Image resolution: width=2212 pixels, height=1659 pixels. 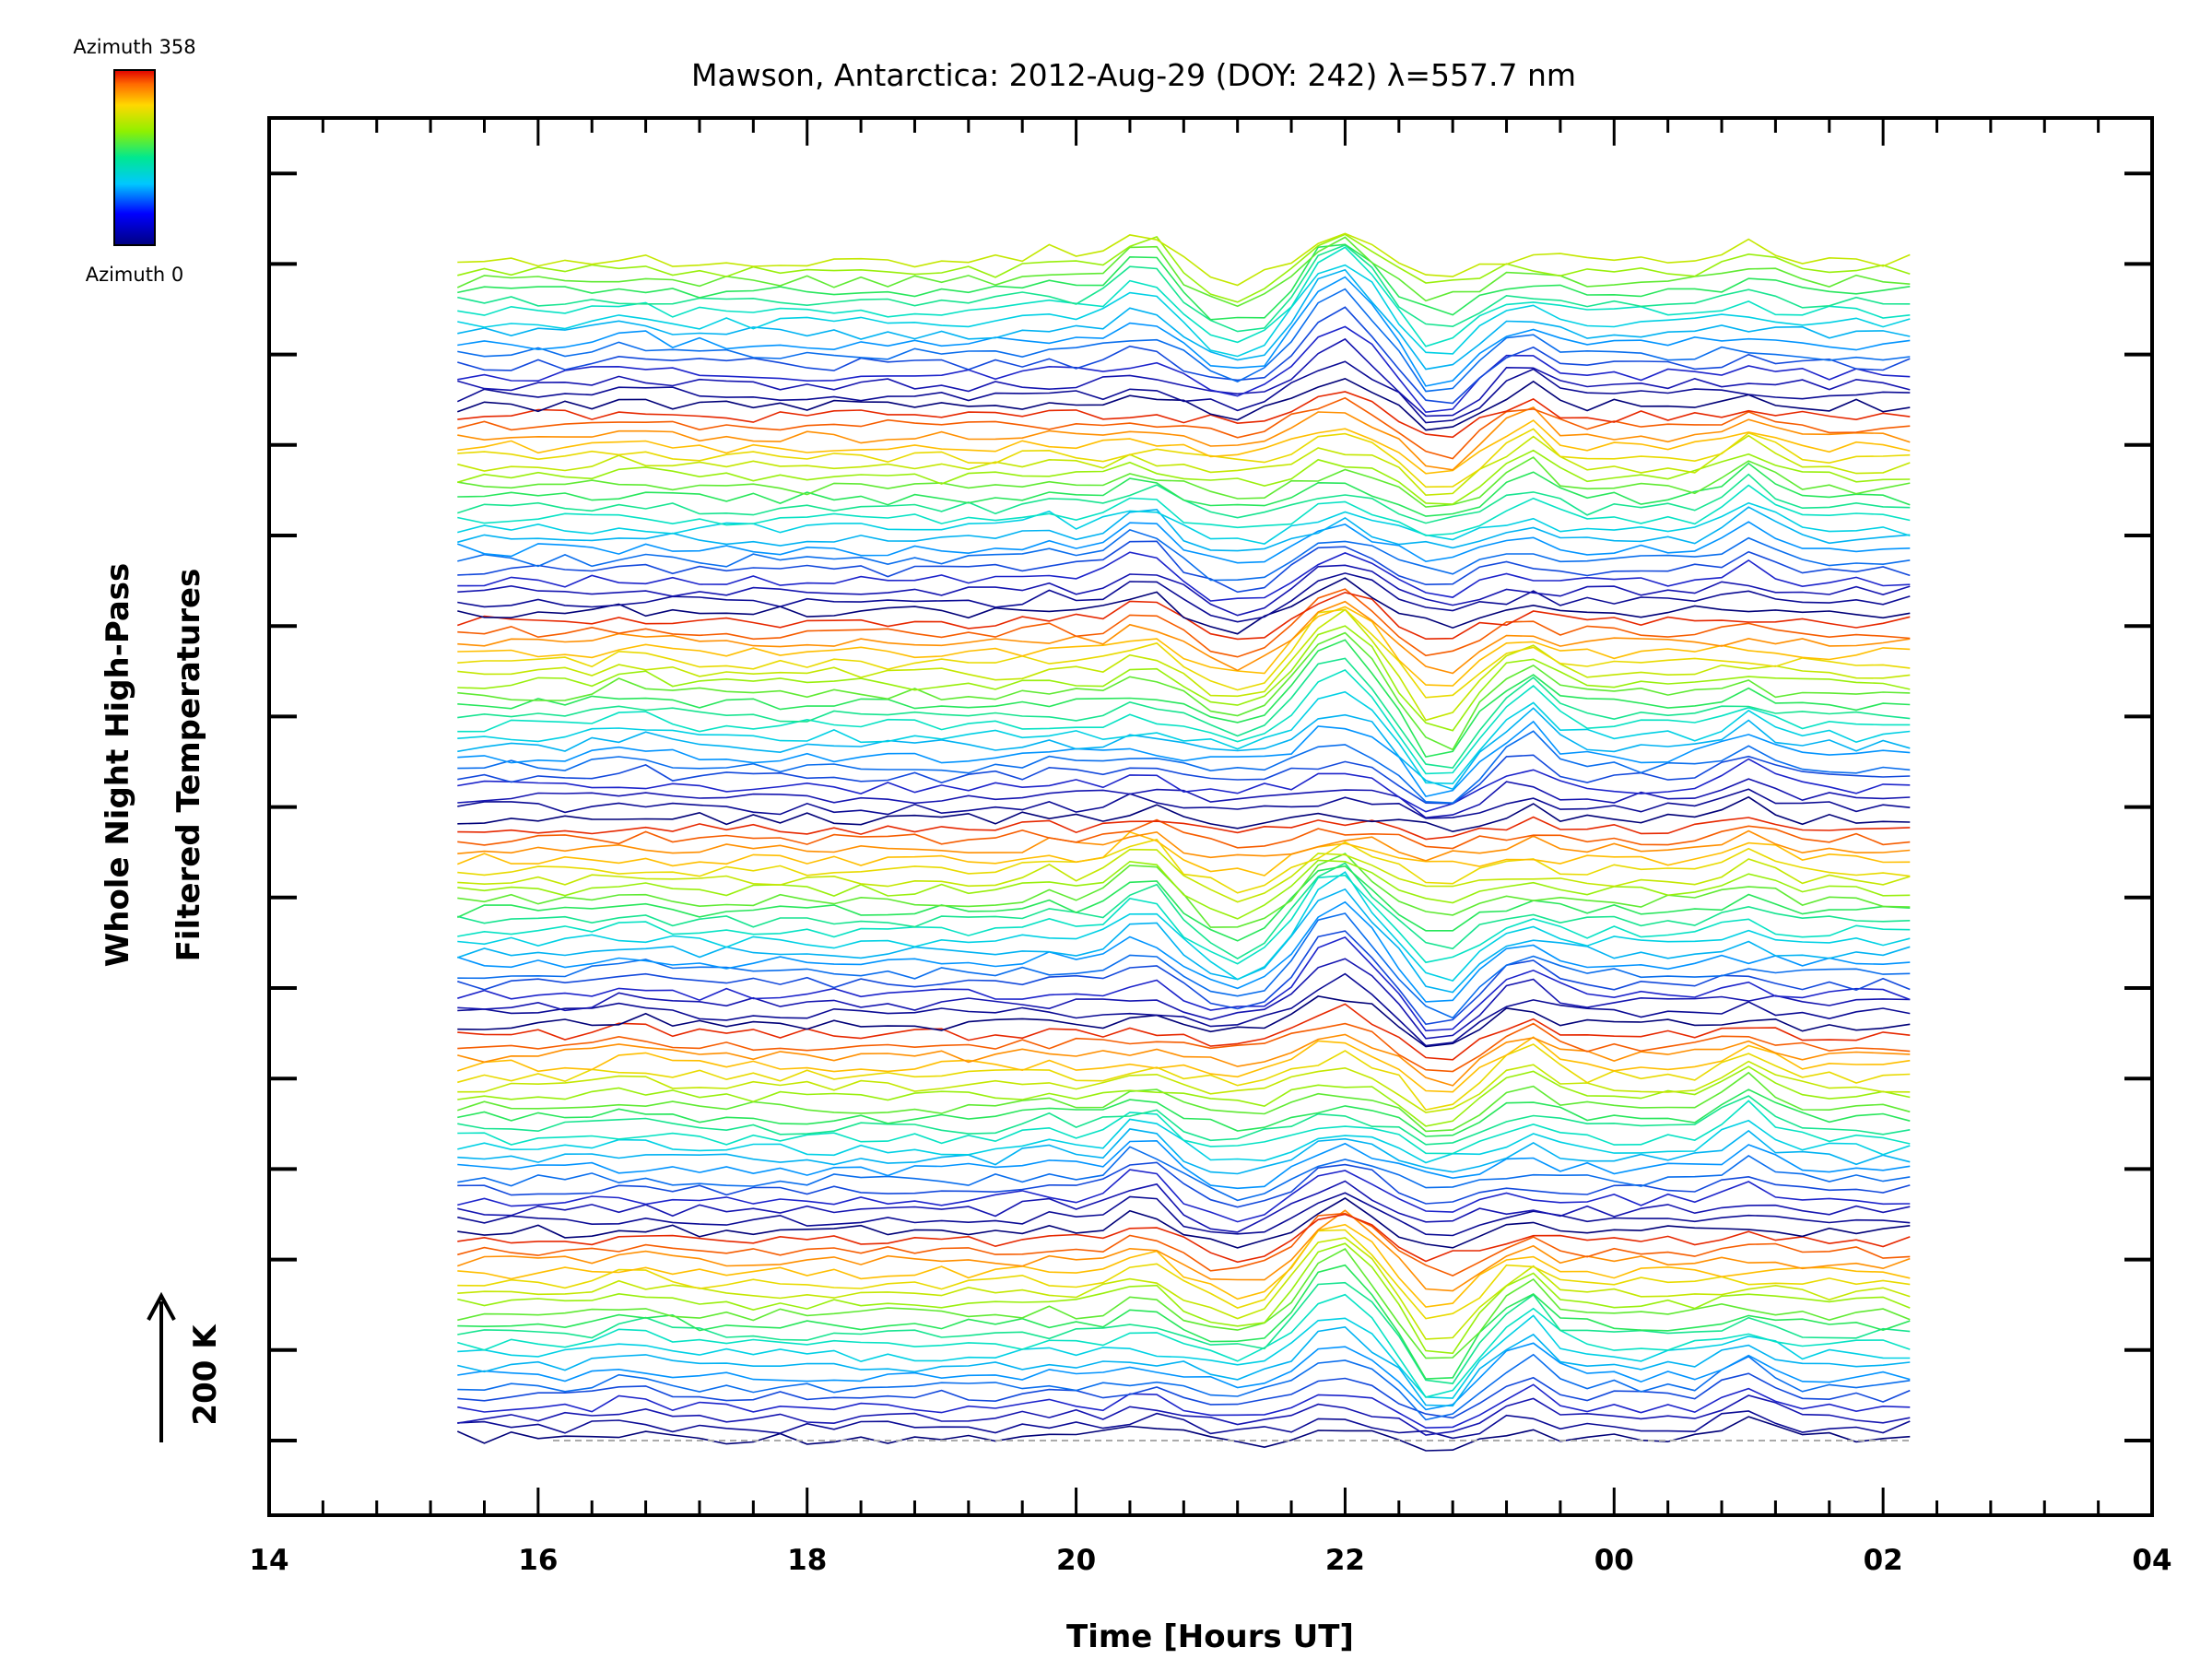 I want to click on x-tick-label: 04, so click(x=2151, y=1560).